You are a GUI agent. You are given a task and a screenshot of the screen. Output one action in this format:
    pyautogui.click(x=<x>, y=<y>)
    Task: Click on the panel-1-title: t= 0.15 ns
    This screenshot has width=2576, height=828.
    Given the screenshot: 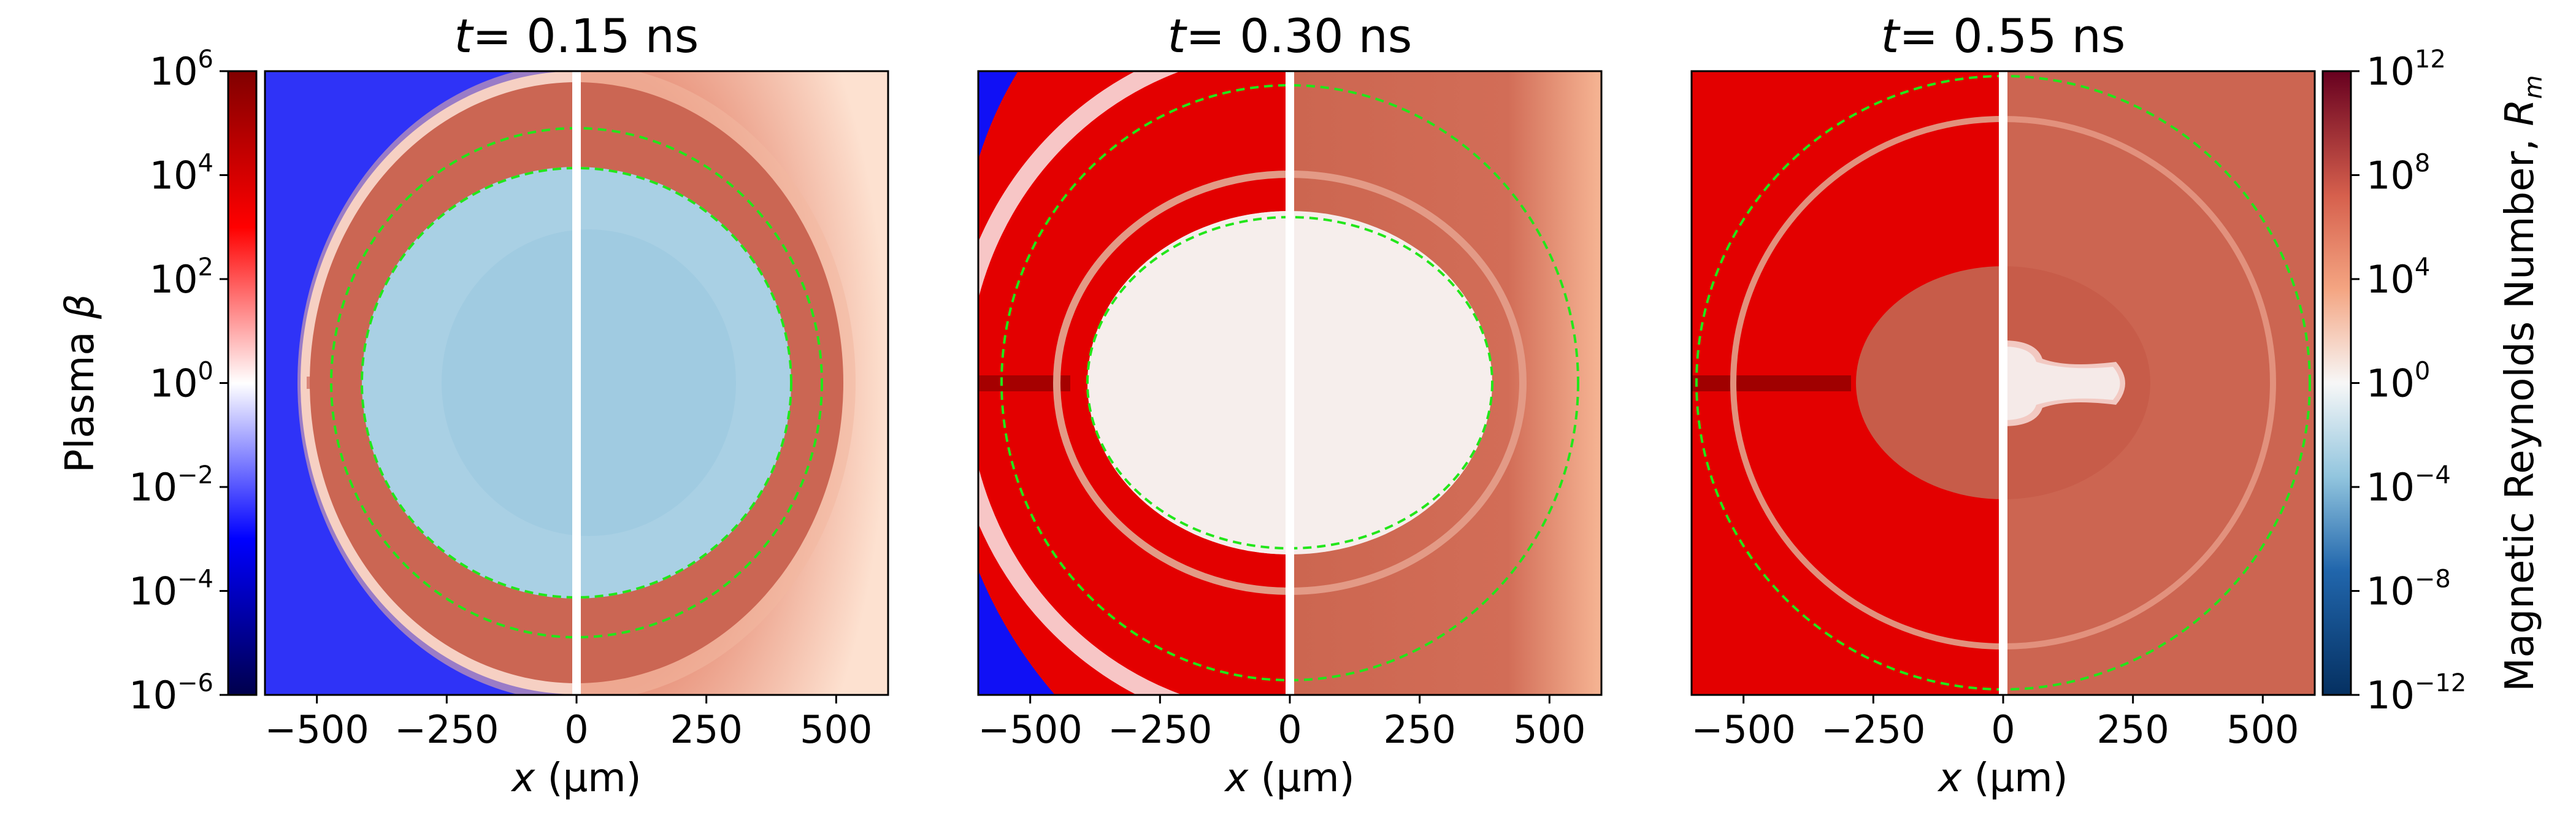 What is the action you would take?
    pyautogui.click(x=576, y=36)
    